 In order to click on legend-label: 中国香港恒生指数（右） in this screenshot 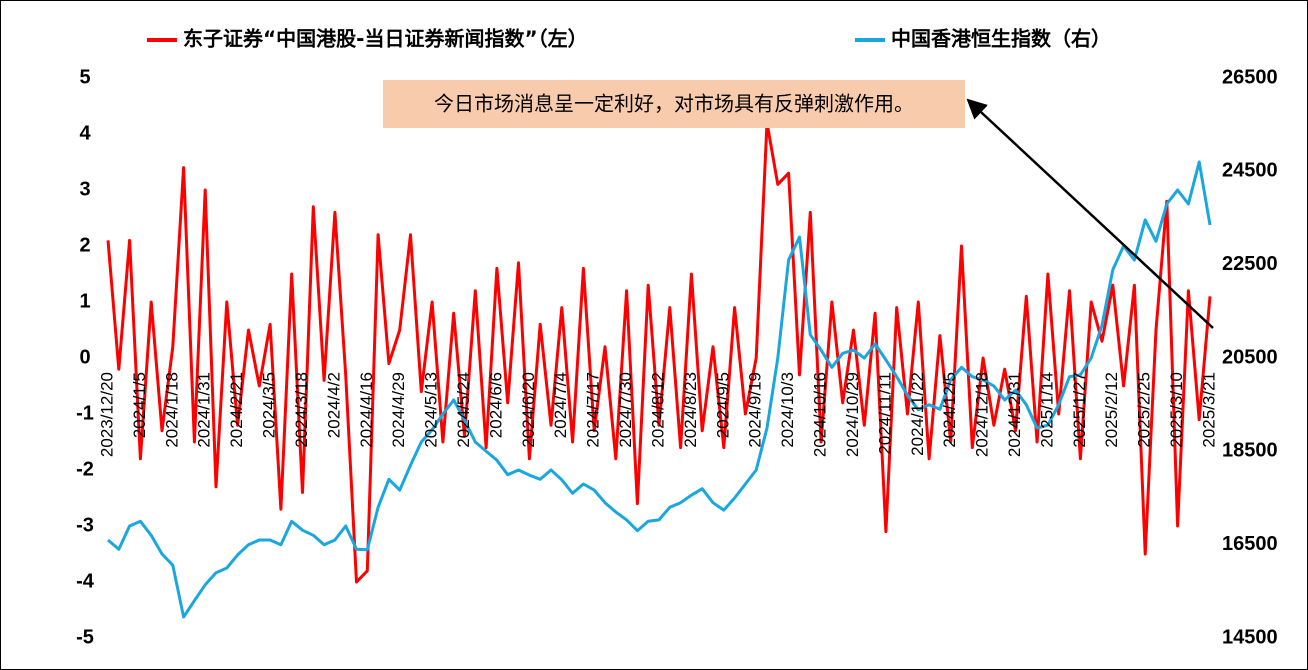, I will do `click(1001, 39)`.